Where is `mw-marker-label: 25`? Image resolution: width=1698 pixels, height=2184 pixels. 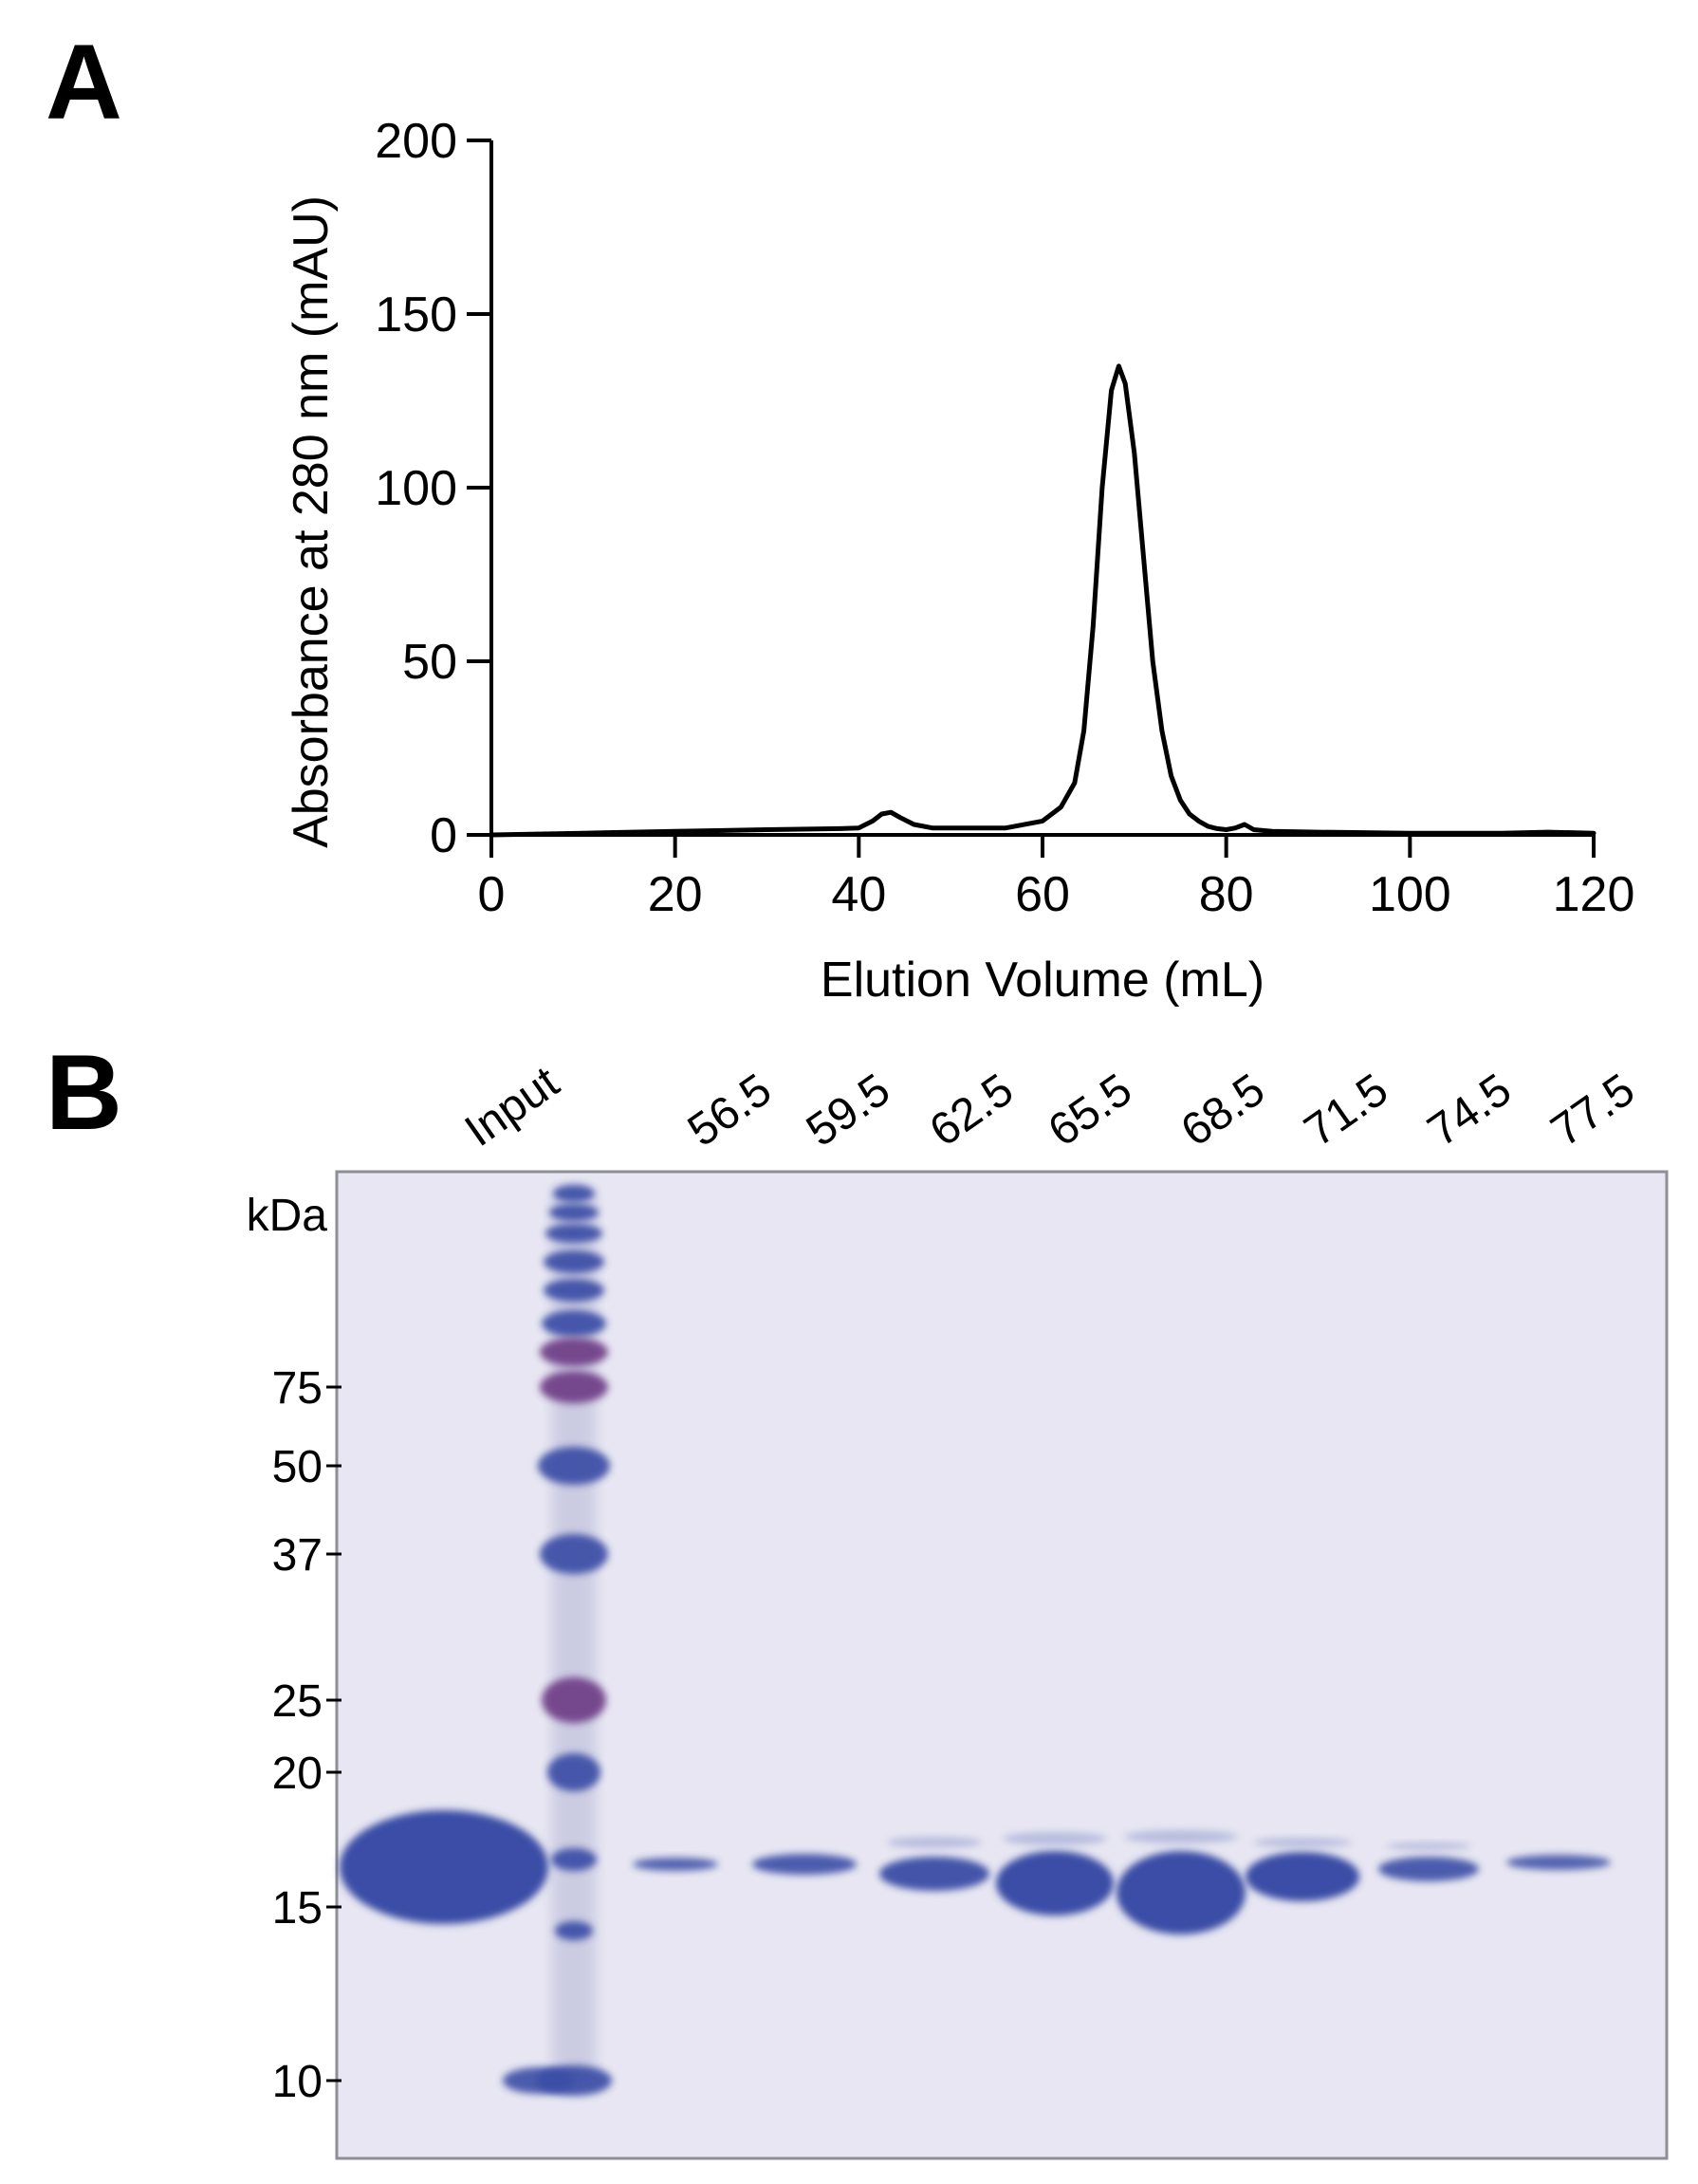
mw-marker-label: 25 is located at coordinates (297, 1701).